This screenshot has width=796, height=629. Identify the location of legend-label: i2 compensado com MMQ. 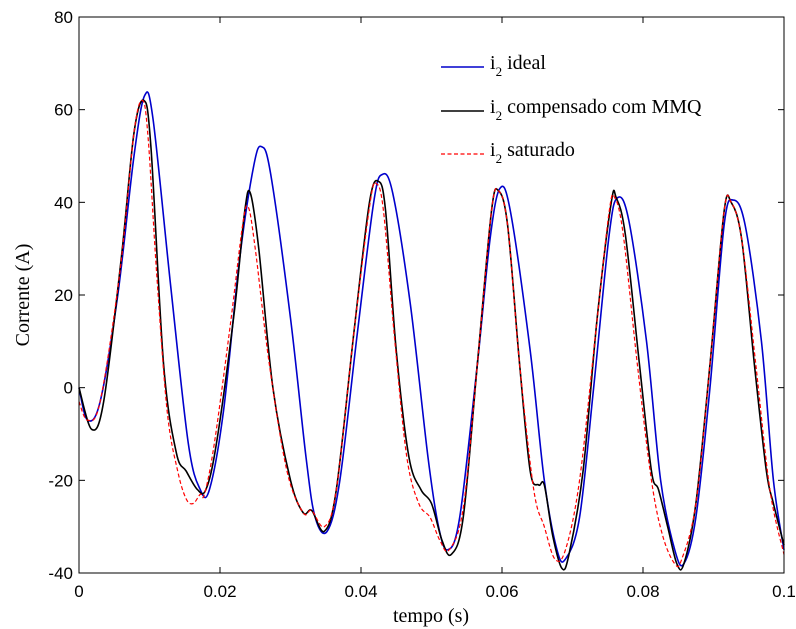
(596, 109).